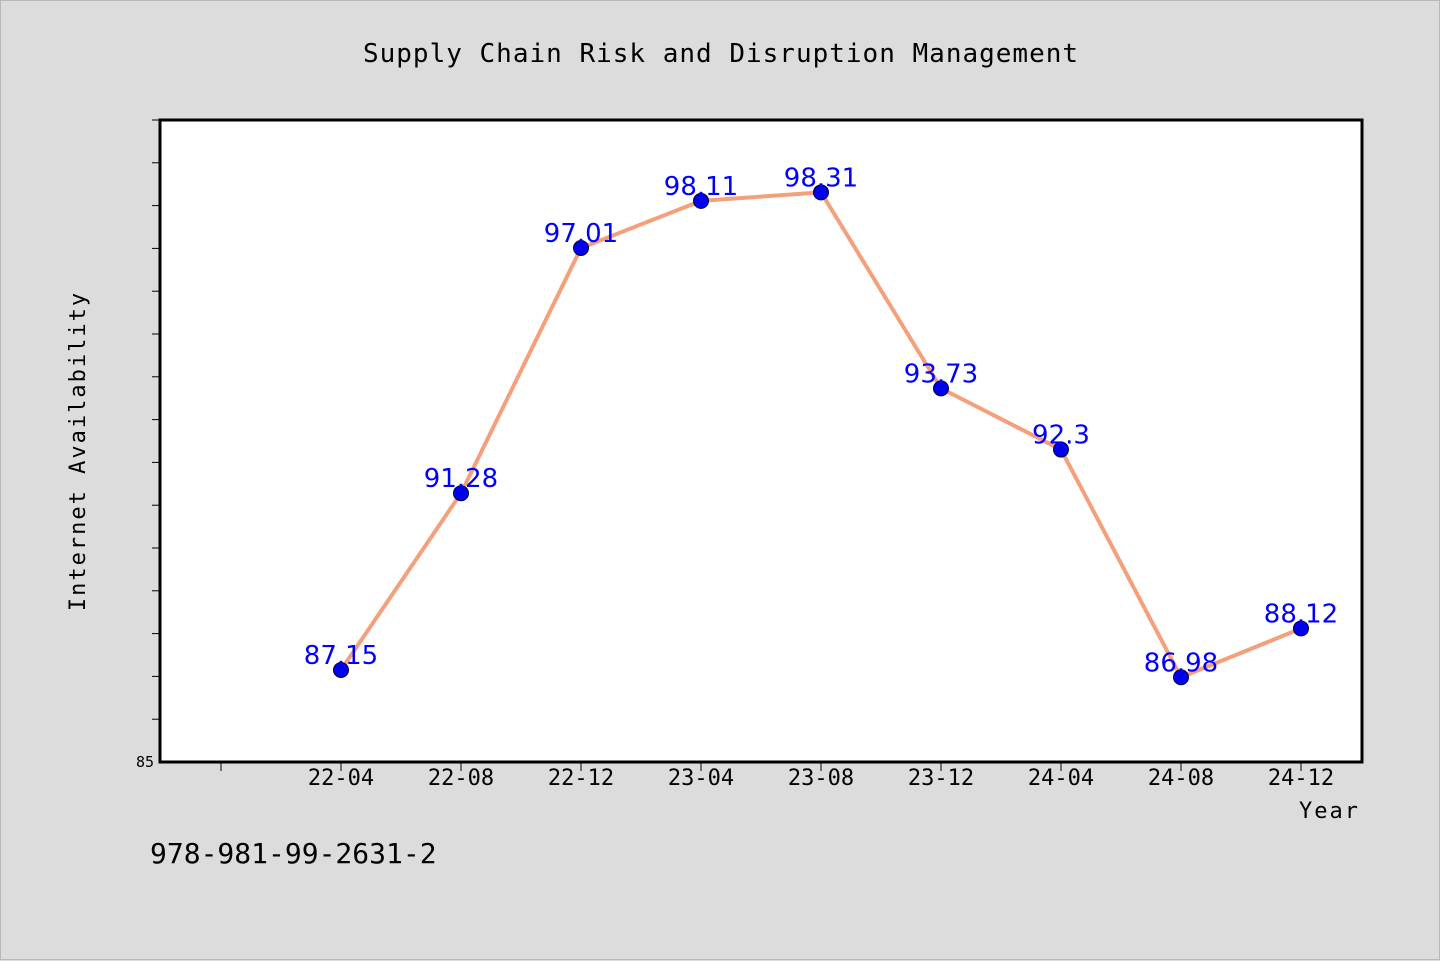 The width and height of the screenshot is (1440, 961). Describe the element at coordinates (1301, 778) in the screenshot. I see `x-tick-label: 24-12` at that location.